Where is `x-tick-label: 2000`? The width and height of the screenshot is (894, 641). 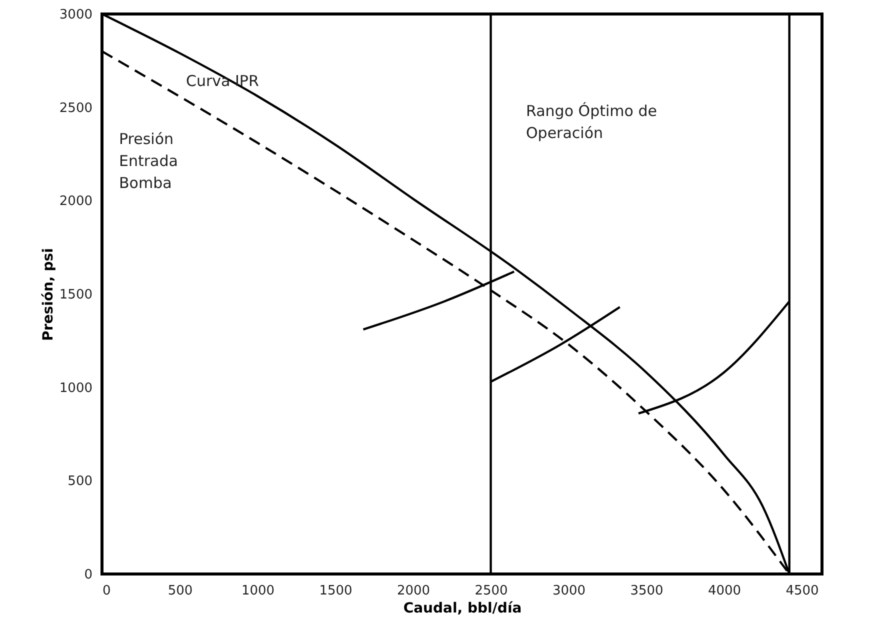
x-tick-label: 2000 is located at coordinates (413, 591).